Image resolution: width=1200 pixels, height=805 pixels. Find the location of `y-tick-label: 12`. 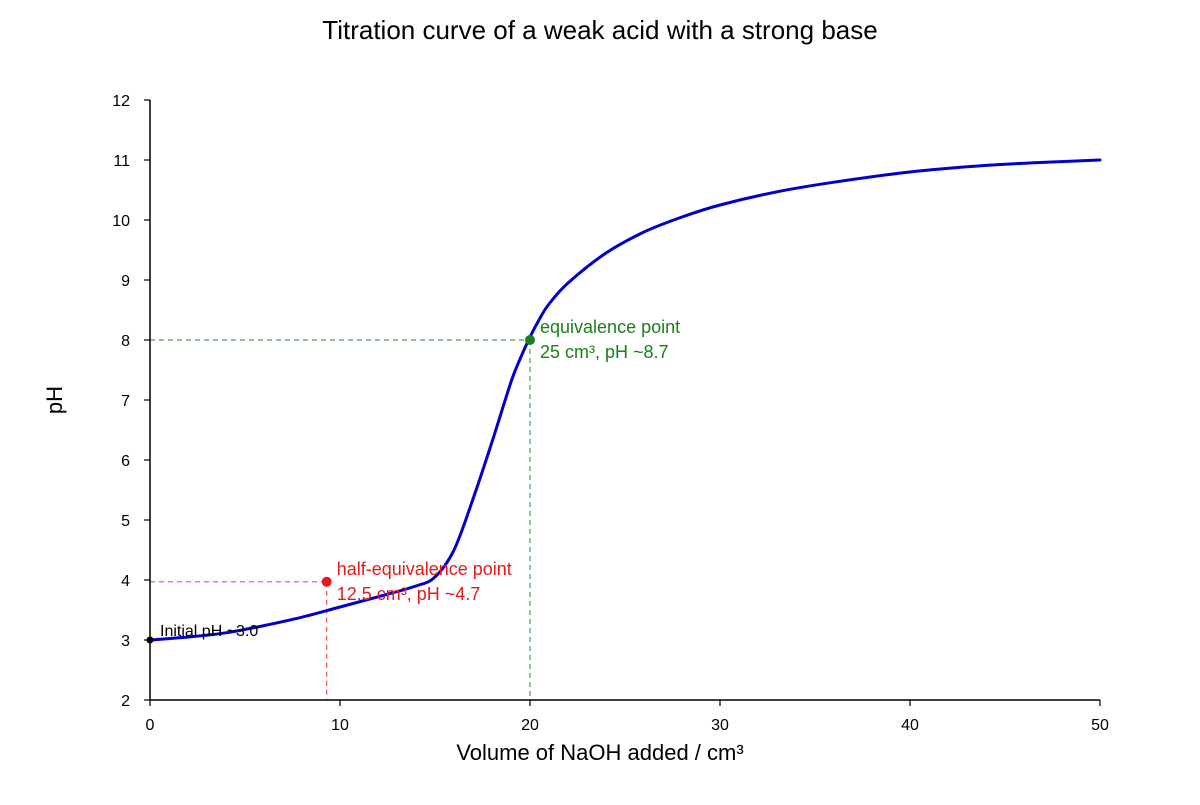

y-tick-label: 12 is located at coordinates (121, 101).